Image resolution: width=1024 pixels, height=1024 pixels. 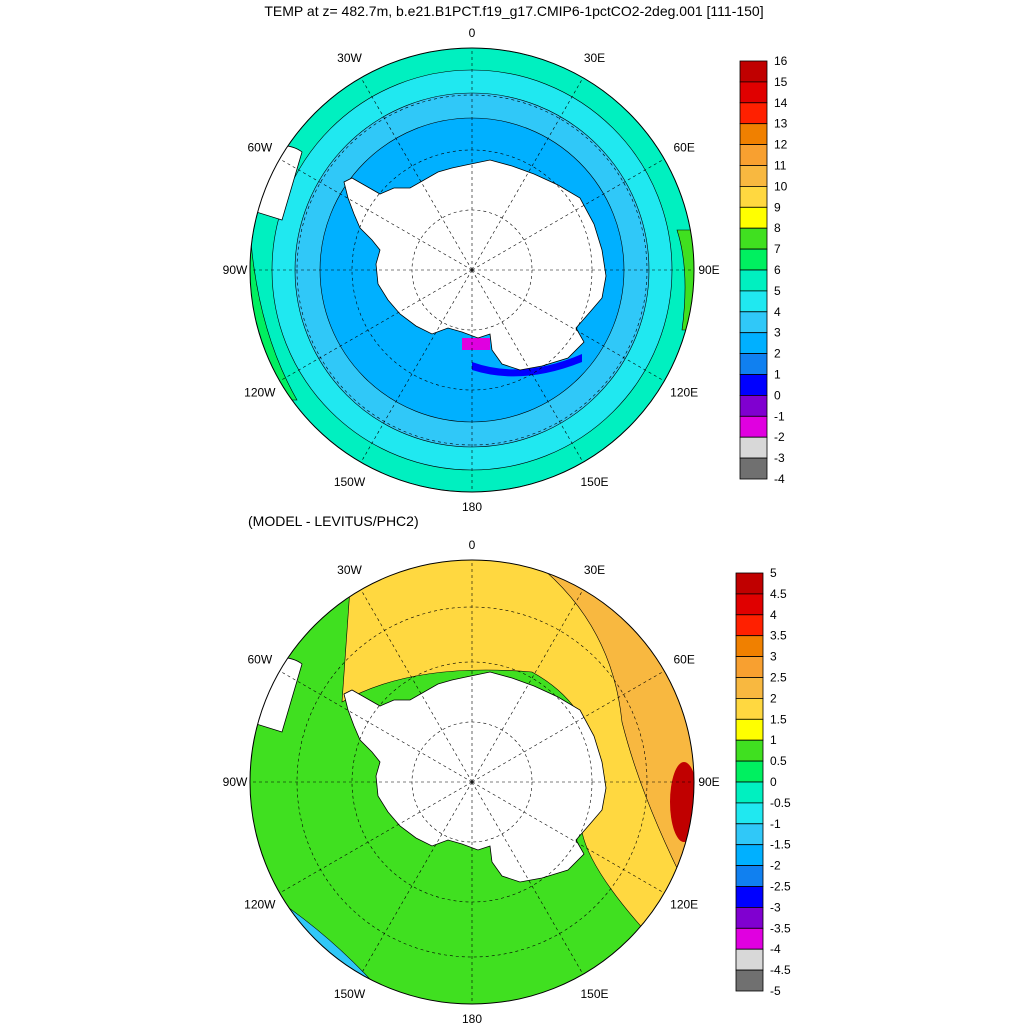 I want to click on colorbar-tick-label: 0.5, so click(x=778, y=761).